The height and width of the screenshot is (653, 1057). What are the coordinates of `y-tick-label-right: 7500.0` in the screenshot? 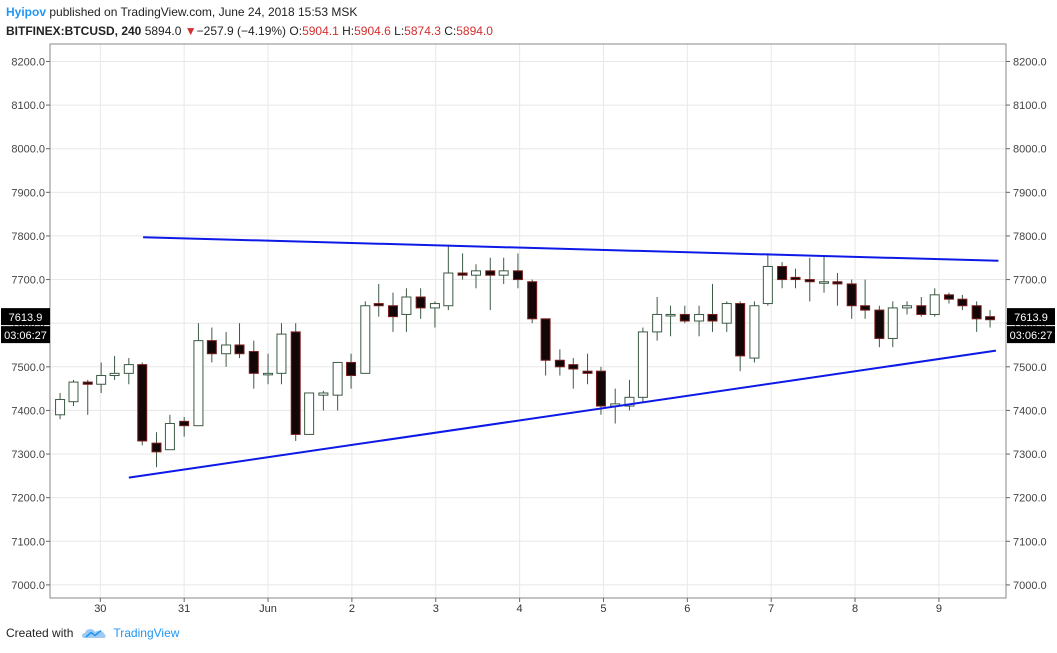 It's located at (1030, 368).